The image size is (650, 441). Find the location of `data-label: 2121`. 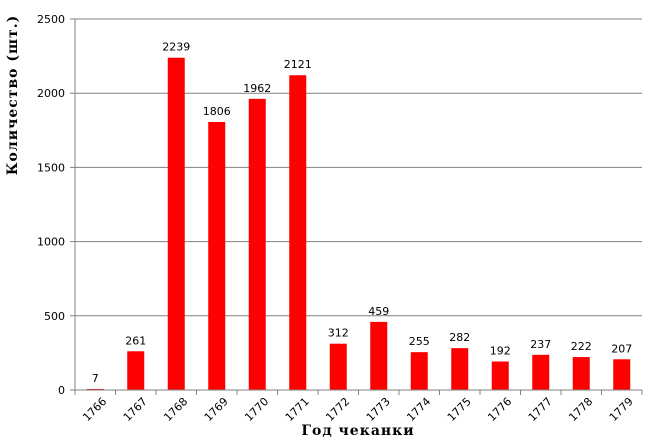

data-label: 2121 is located at coordinates (298, 64).